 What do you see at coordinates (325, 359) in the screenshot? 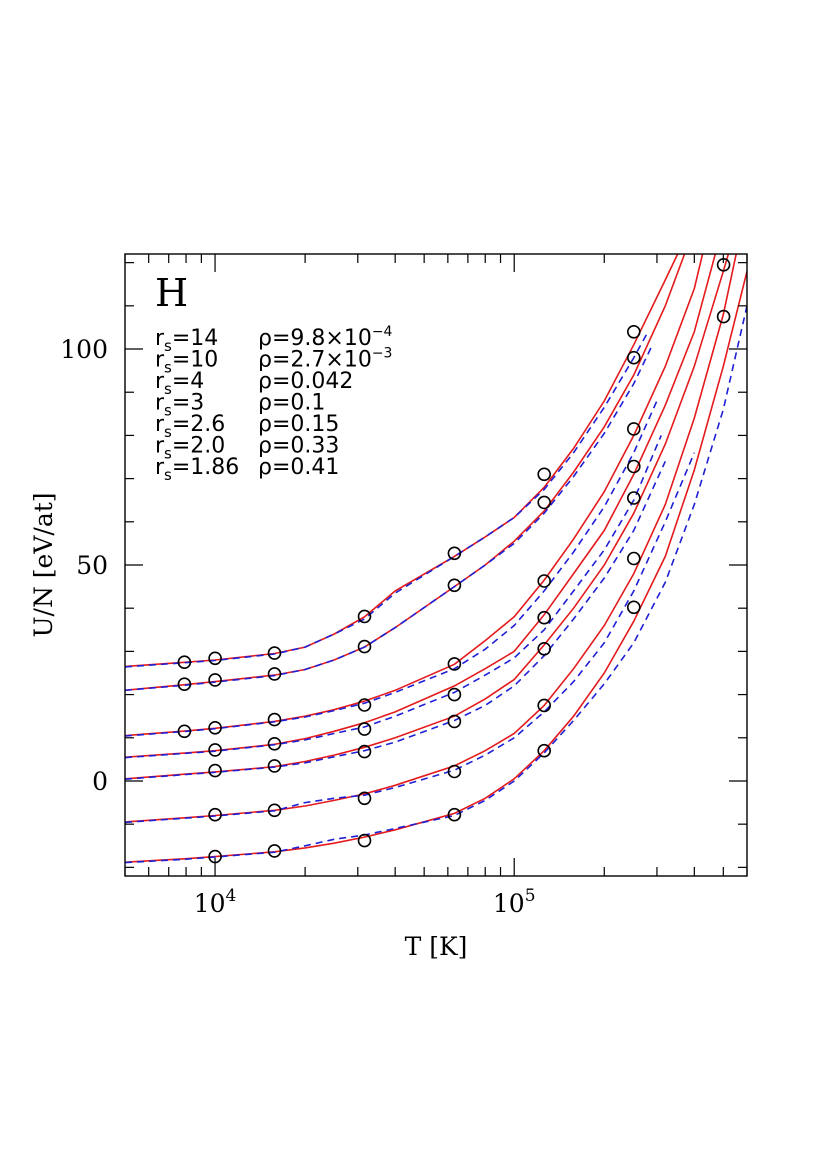
I see `legend-rho-2: ρ=2.7×10−3` at bounding box center [325, 359].